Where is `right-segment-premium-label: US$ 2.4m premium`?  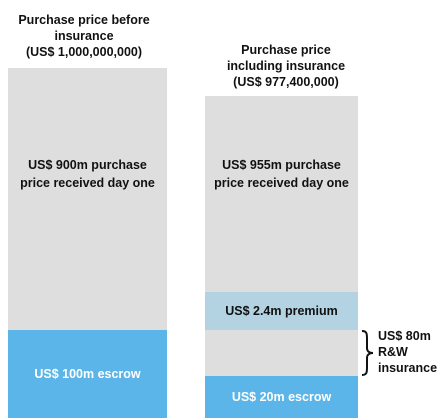
right-segment-premium-label: US$ 2.4m premium is located at coordinates (281, 311).